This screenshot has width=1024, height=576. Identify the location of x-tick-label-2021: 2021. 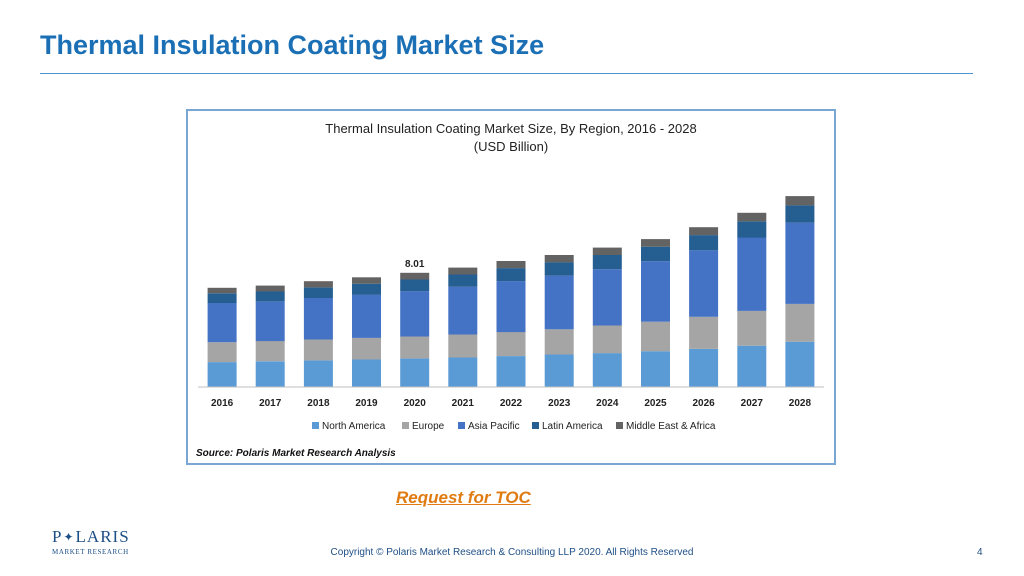
(463, 403).